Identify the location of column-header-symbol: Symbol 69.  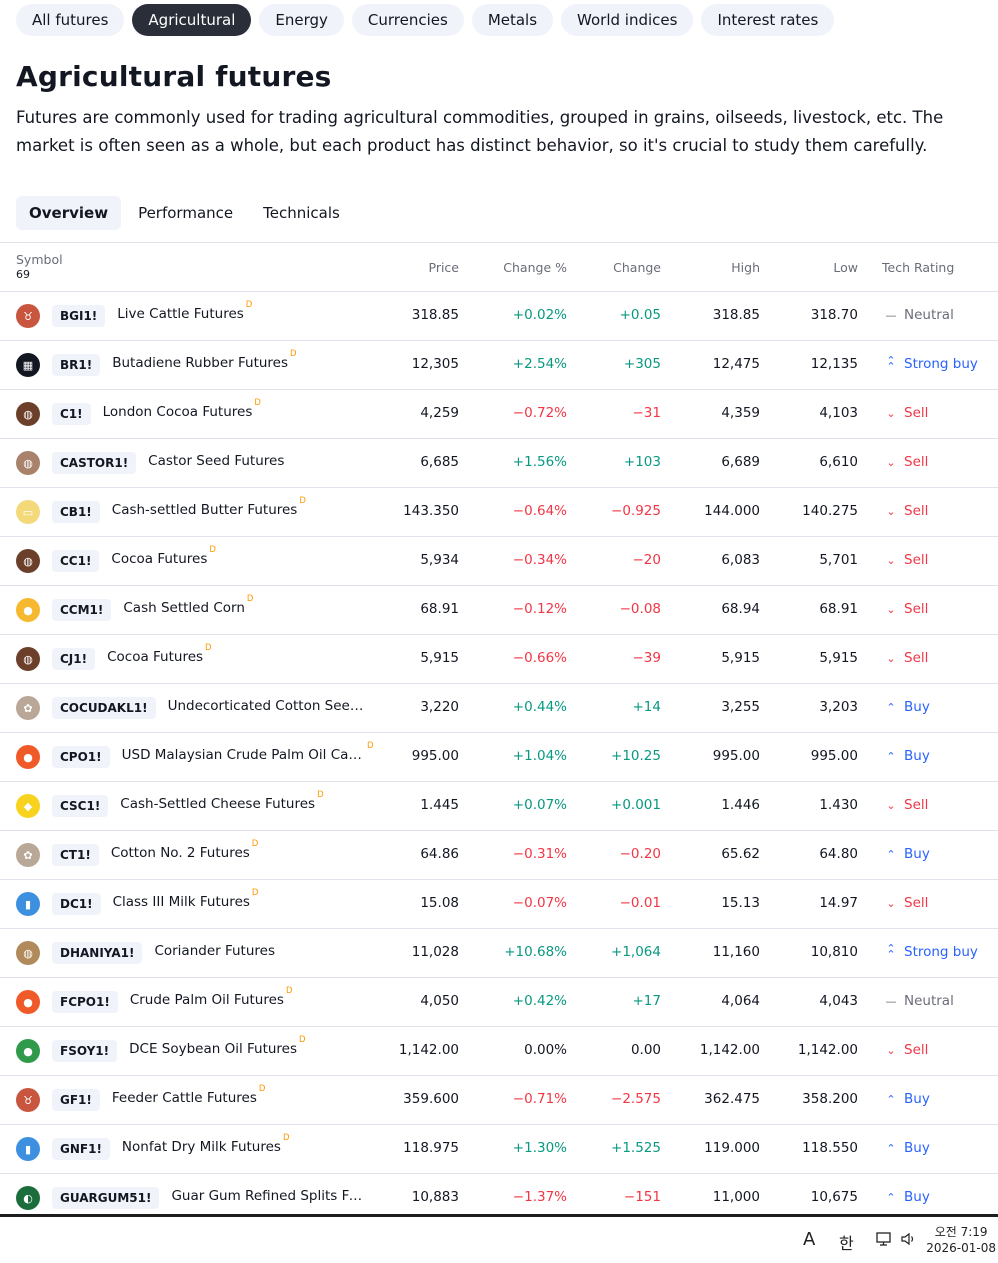
(39, 266).